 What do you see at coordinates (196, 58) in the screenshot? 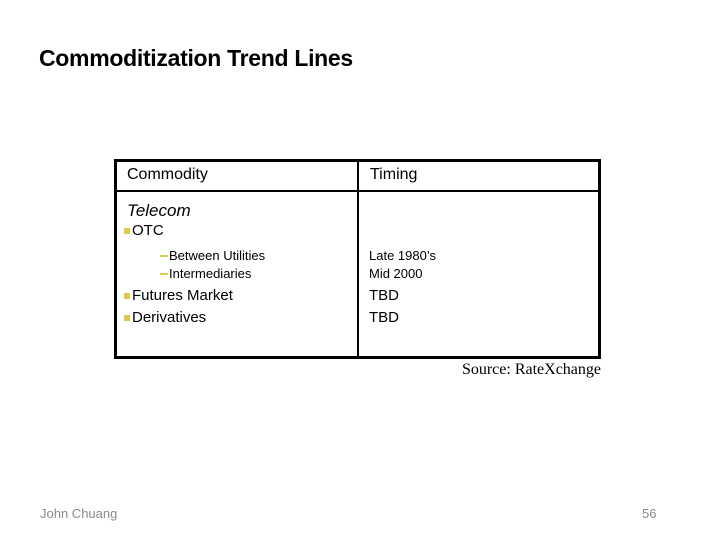
I see `page-title: Commoditization Trend Lines` at bounding box center [196, 58].